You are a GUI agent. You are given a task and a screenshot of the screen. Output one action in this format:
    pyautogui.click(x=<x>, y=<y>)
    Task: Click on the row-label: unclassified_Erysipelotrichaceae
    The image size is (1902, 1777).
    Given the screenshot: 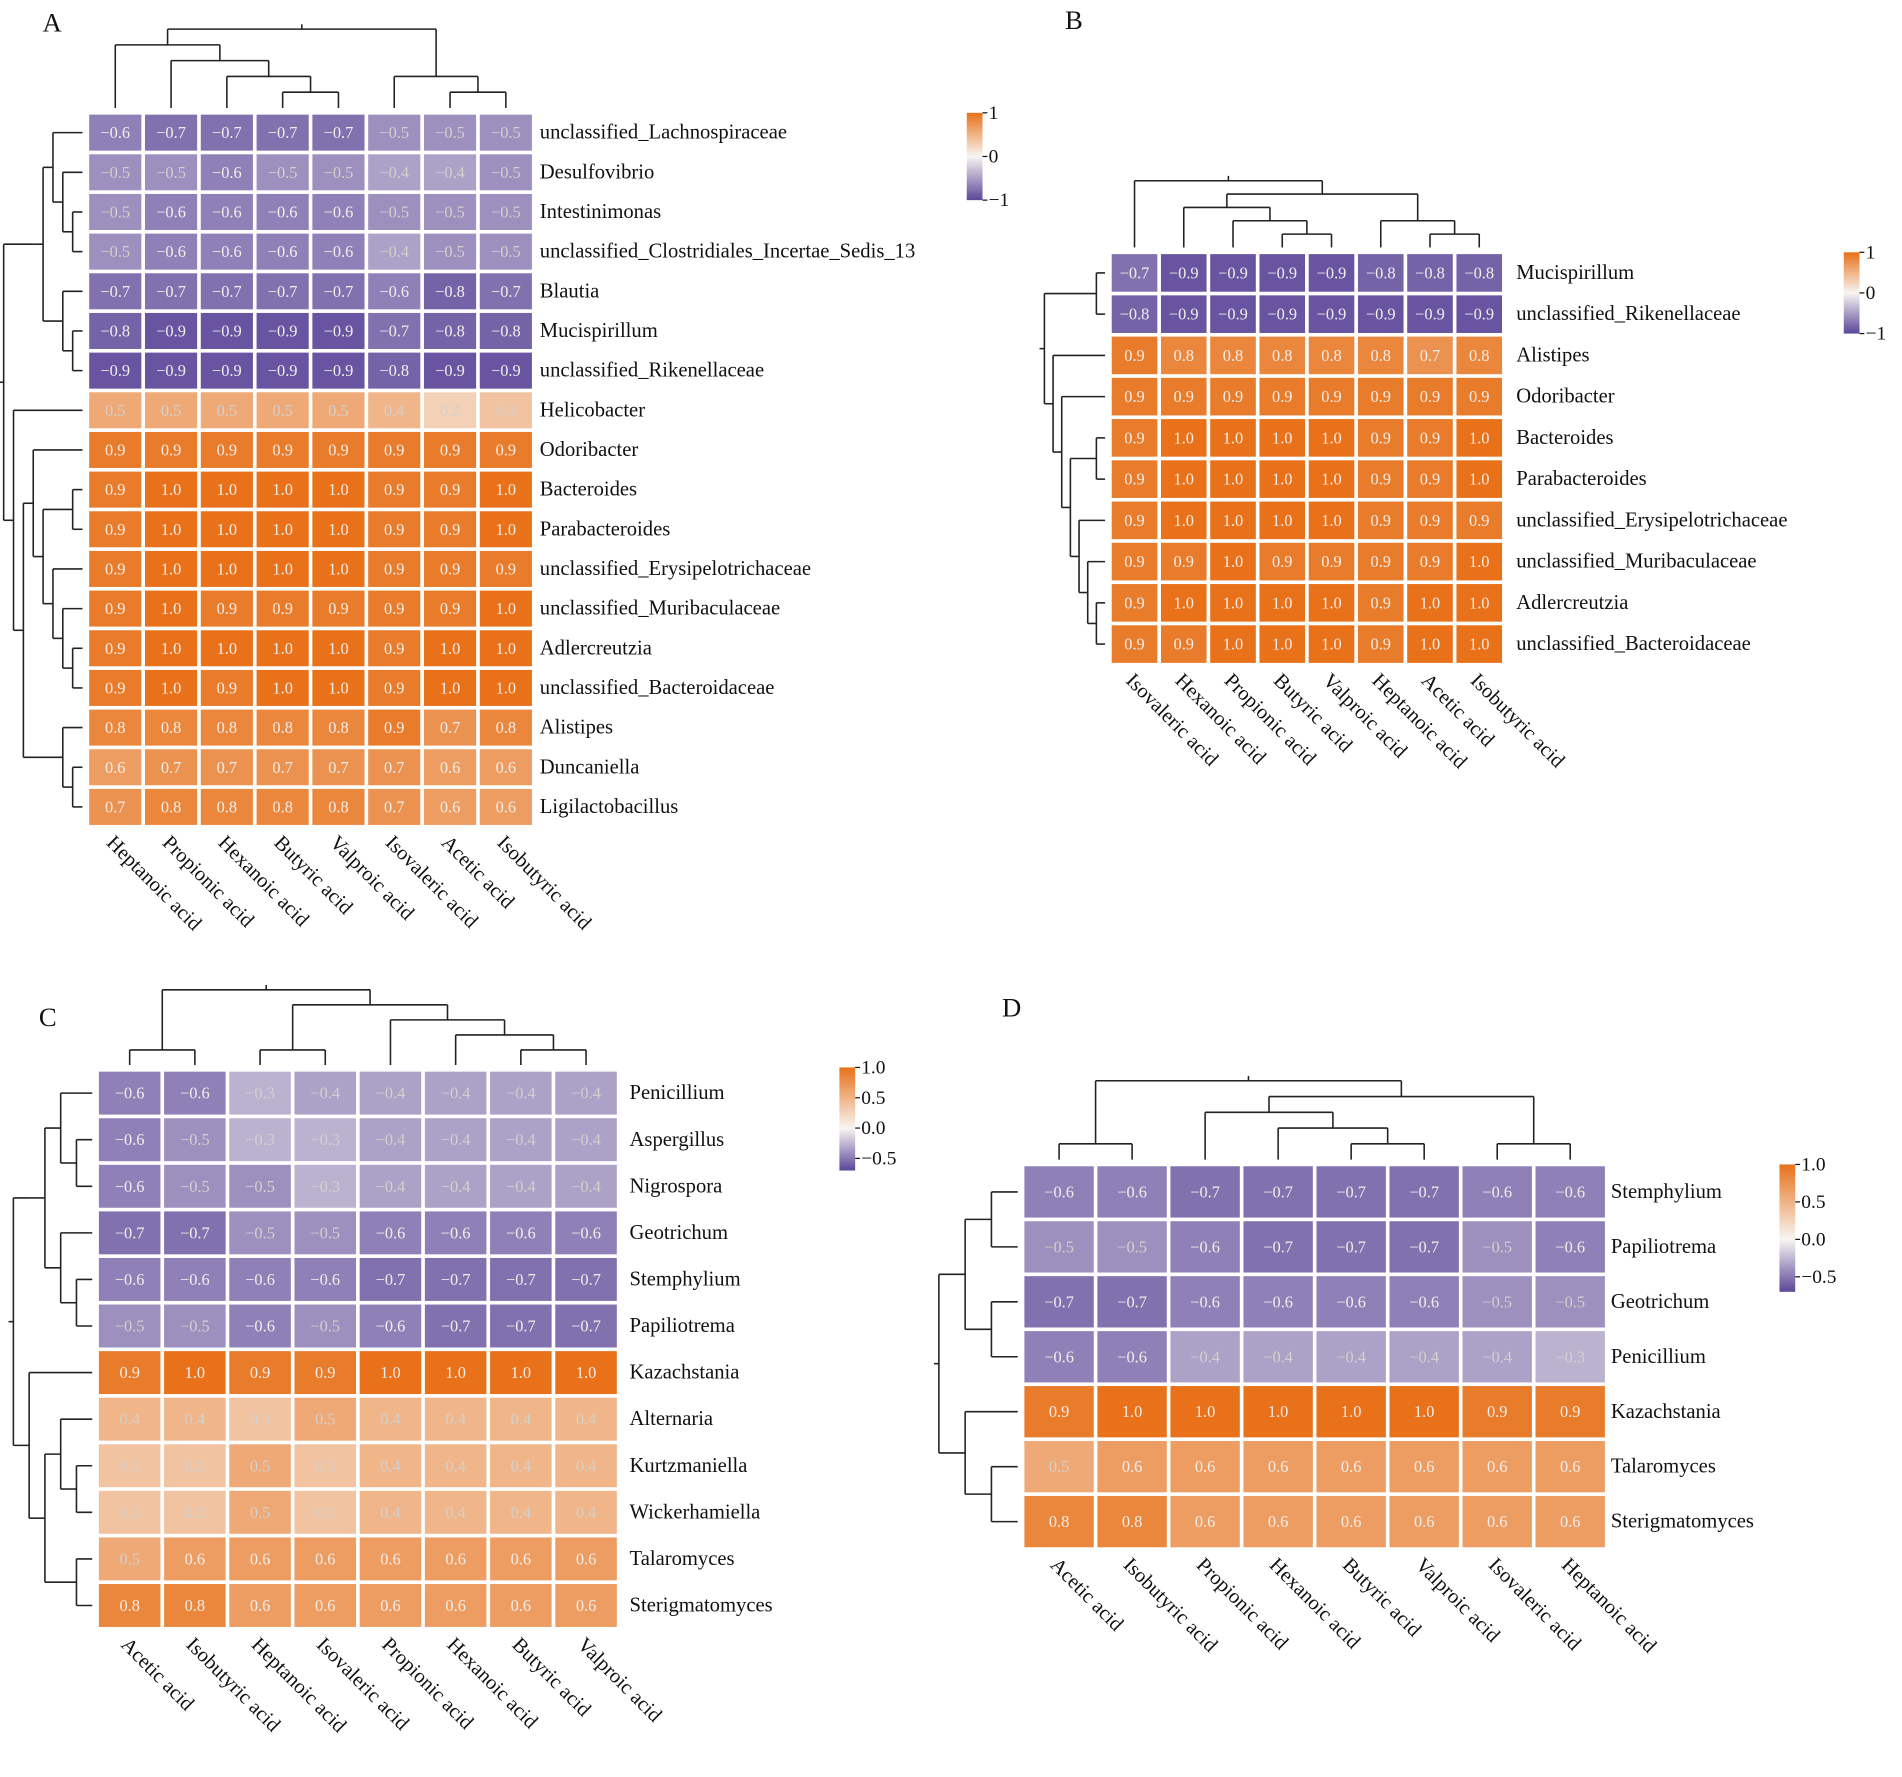 What is the action you would take?
    pyautogui.click(x=1651, y=520)
    